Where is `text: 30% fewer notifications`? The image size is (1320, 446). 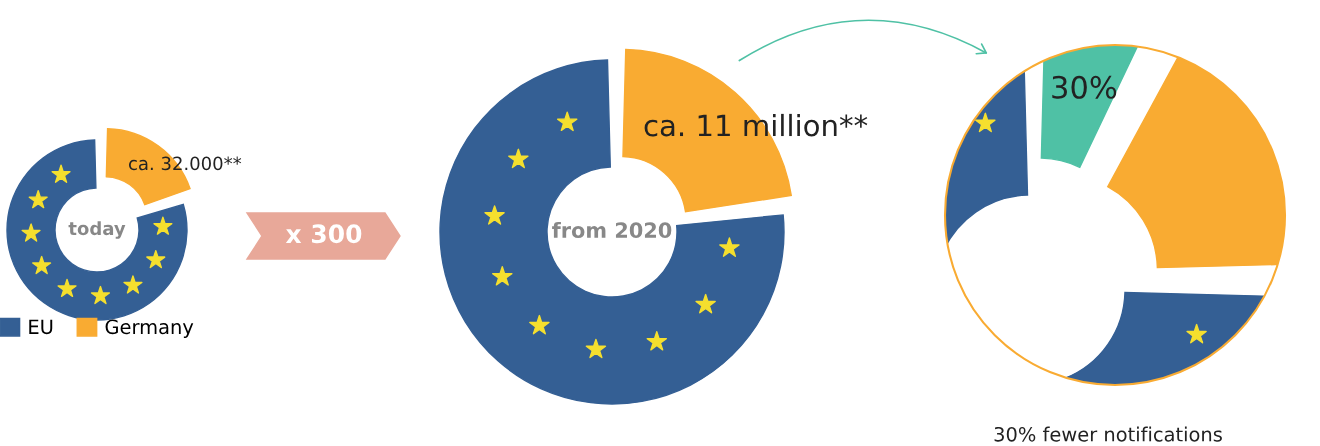 text: 30% fewer notifications is located at coordinates (1108, 434).